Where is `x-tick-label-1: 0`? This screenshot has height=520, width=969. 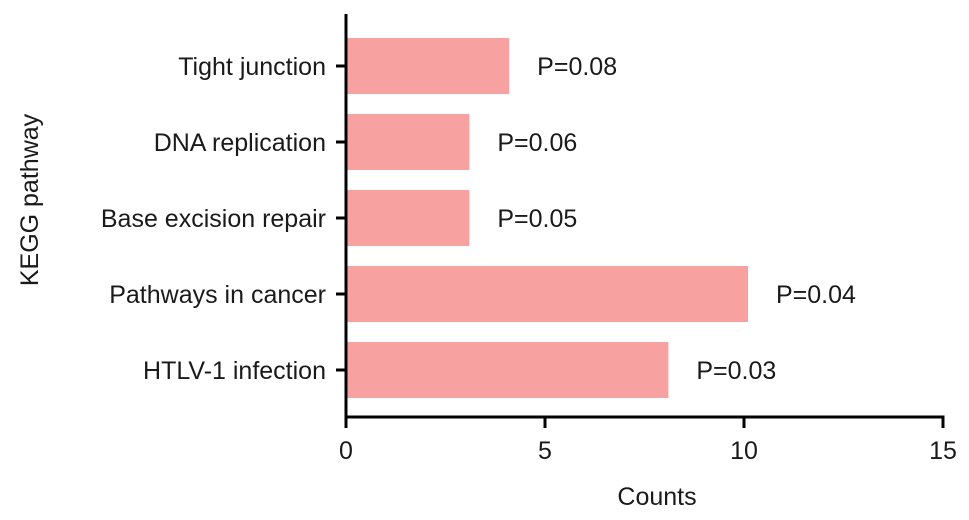
x-tick-label-1: 0 is located at coordinates (346, 451).